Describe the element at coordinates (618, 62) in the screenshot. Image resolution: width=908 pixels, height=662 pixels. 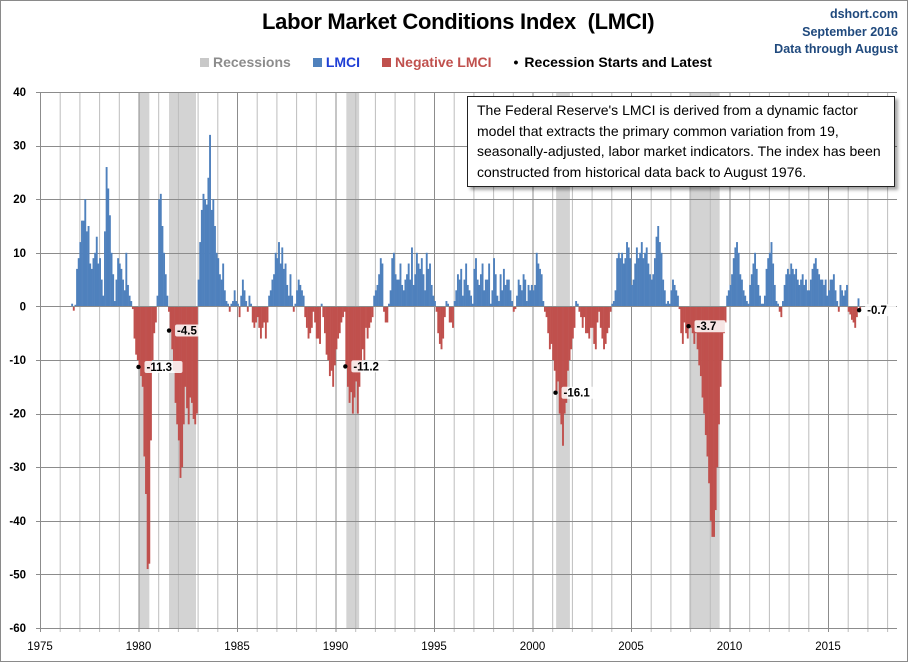
I see `legend-label: Recession Starts and Latest` at that location.